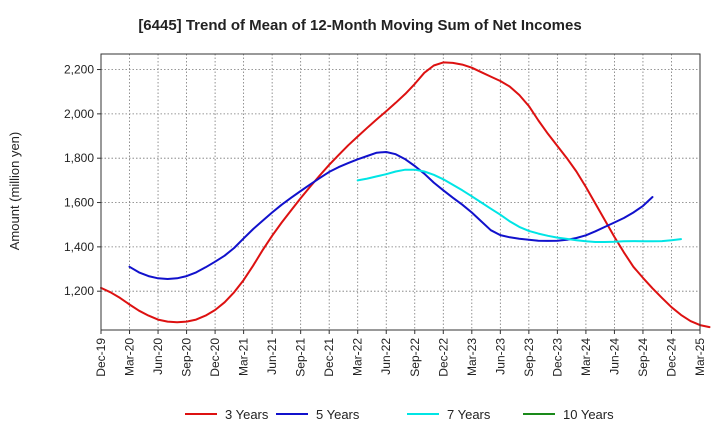  Describe the element at coordinates (386, 356) in the screenshot. I see `x-tick-label: Jun-22` at that location.